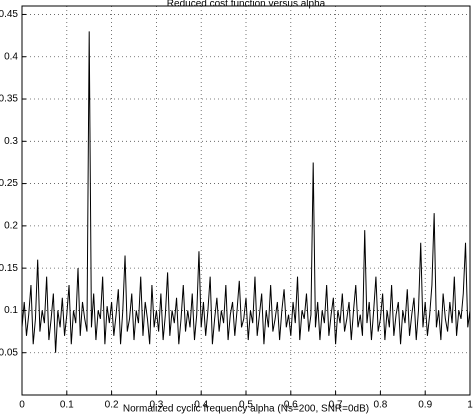 The image size is (474, 418). What do you see at coordinates (291, 405) in the screenshot?
I see `x-tick-label: 0.6` at bounding box center [291, 405].